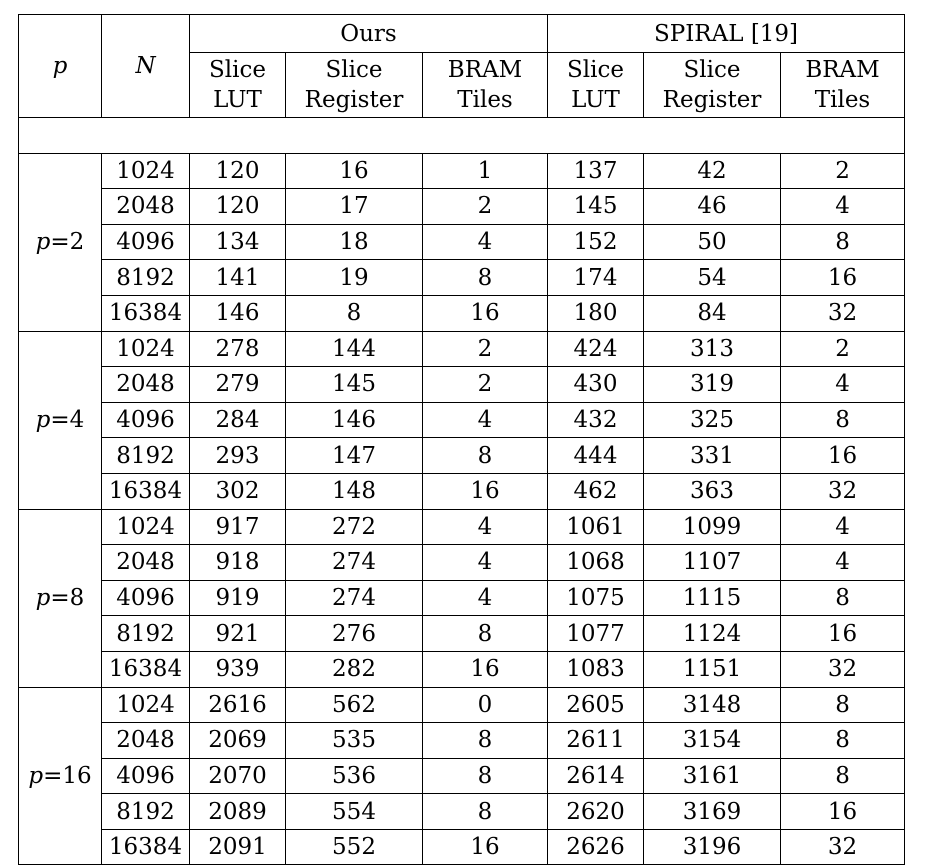  What do you see at coordinates (354, 633) in the screenshot?
I see `table-cell: 276` at bounding box center [354, 633].